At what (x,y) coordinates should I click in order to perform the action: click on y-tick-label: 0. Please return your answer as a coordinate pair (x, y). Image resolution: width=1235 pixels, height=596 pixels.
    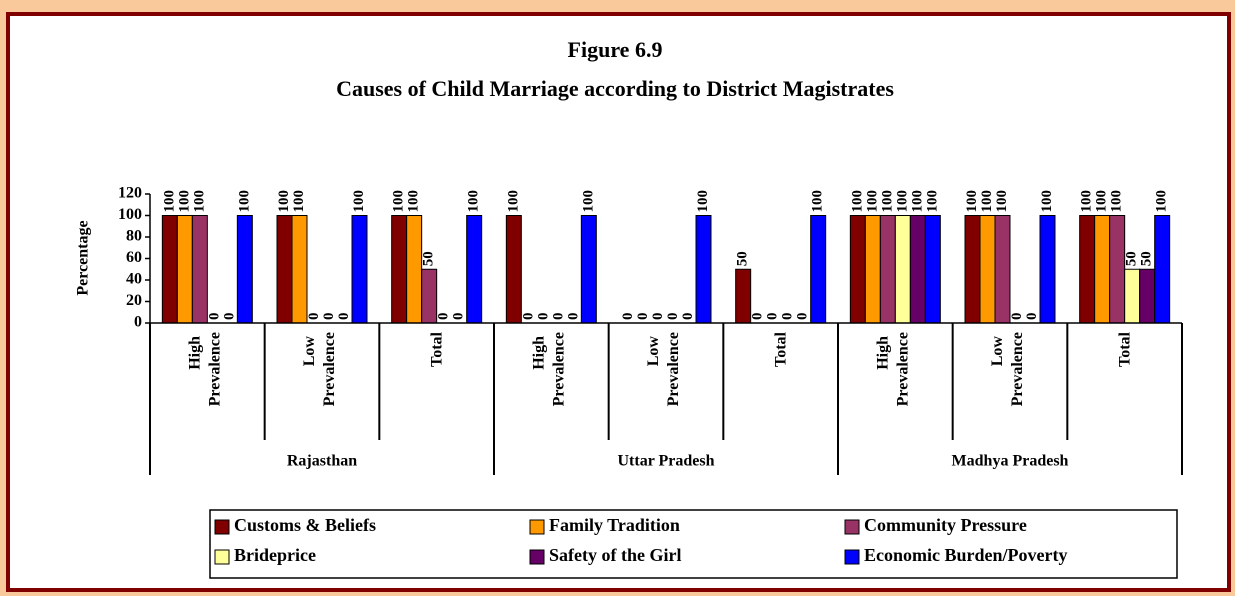
    Looking at the image, I should click on (138, 322).